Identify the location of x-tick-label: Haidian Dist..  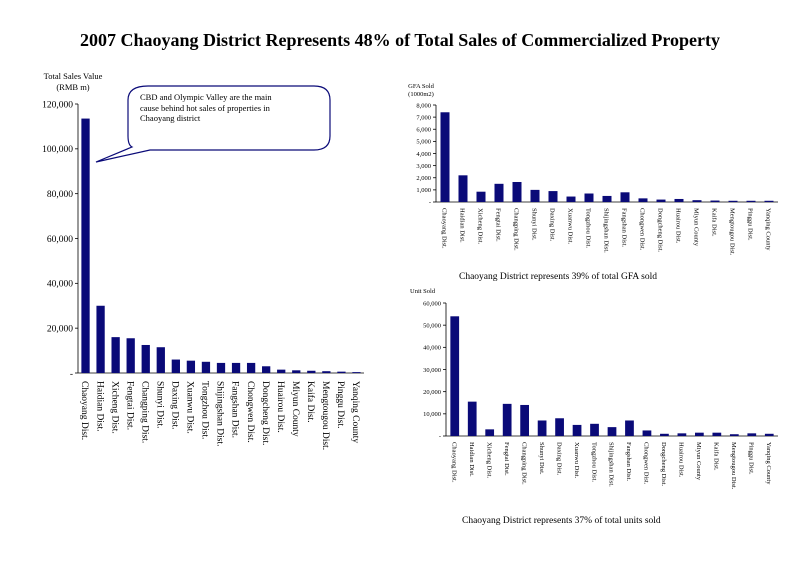
(462, 225).